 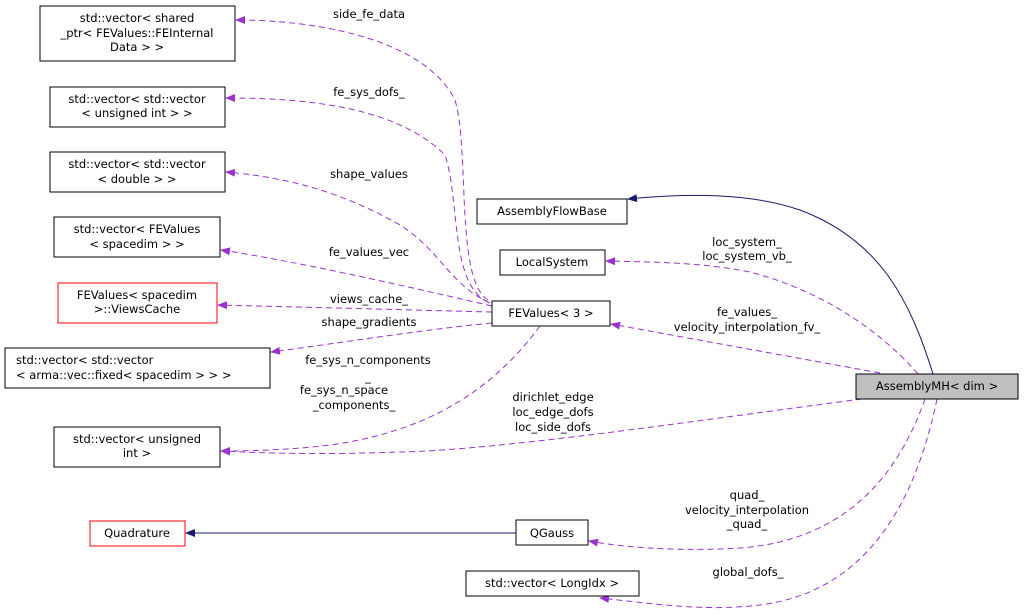 I want to click on edge-shape-values, so click(x=358, y=236).